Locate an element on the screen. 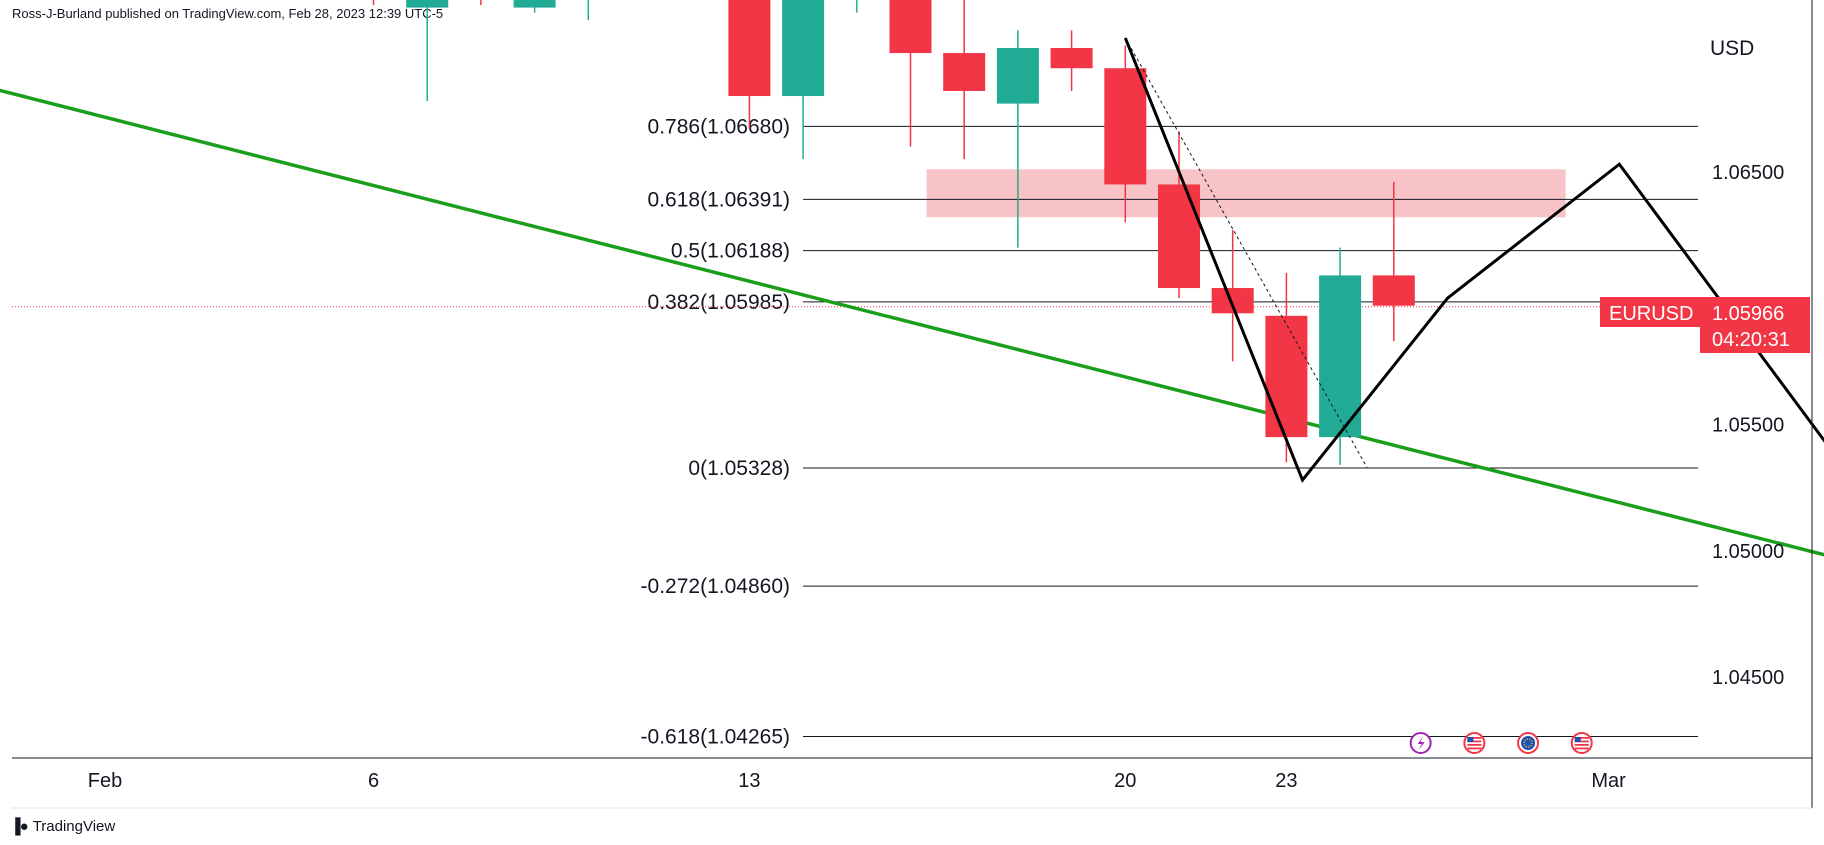  price-badge: EURUSD 1.05966 04:20:31 is located at coordinates (1705, 325).